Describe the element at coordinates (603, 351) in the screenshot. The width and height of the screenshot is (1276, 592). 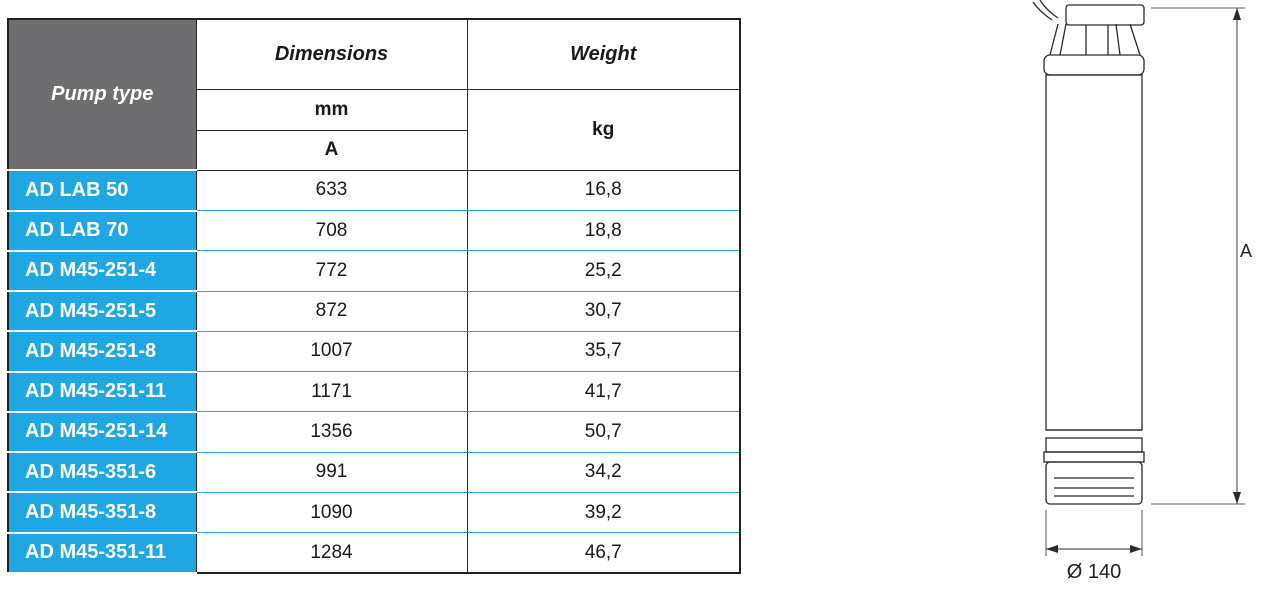
I see `weight-cell: 35,7` at that location.